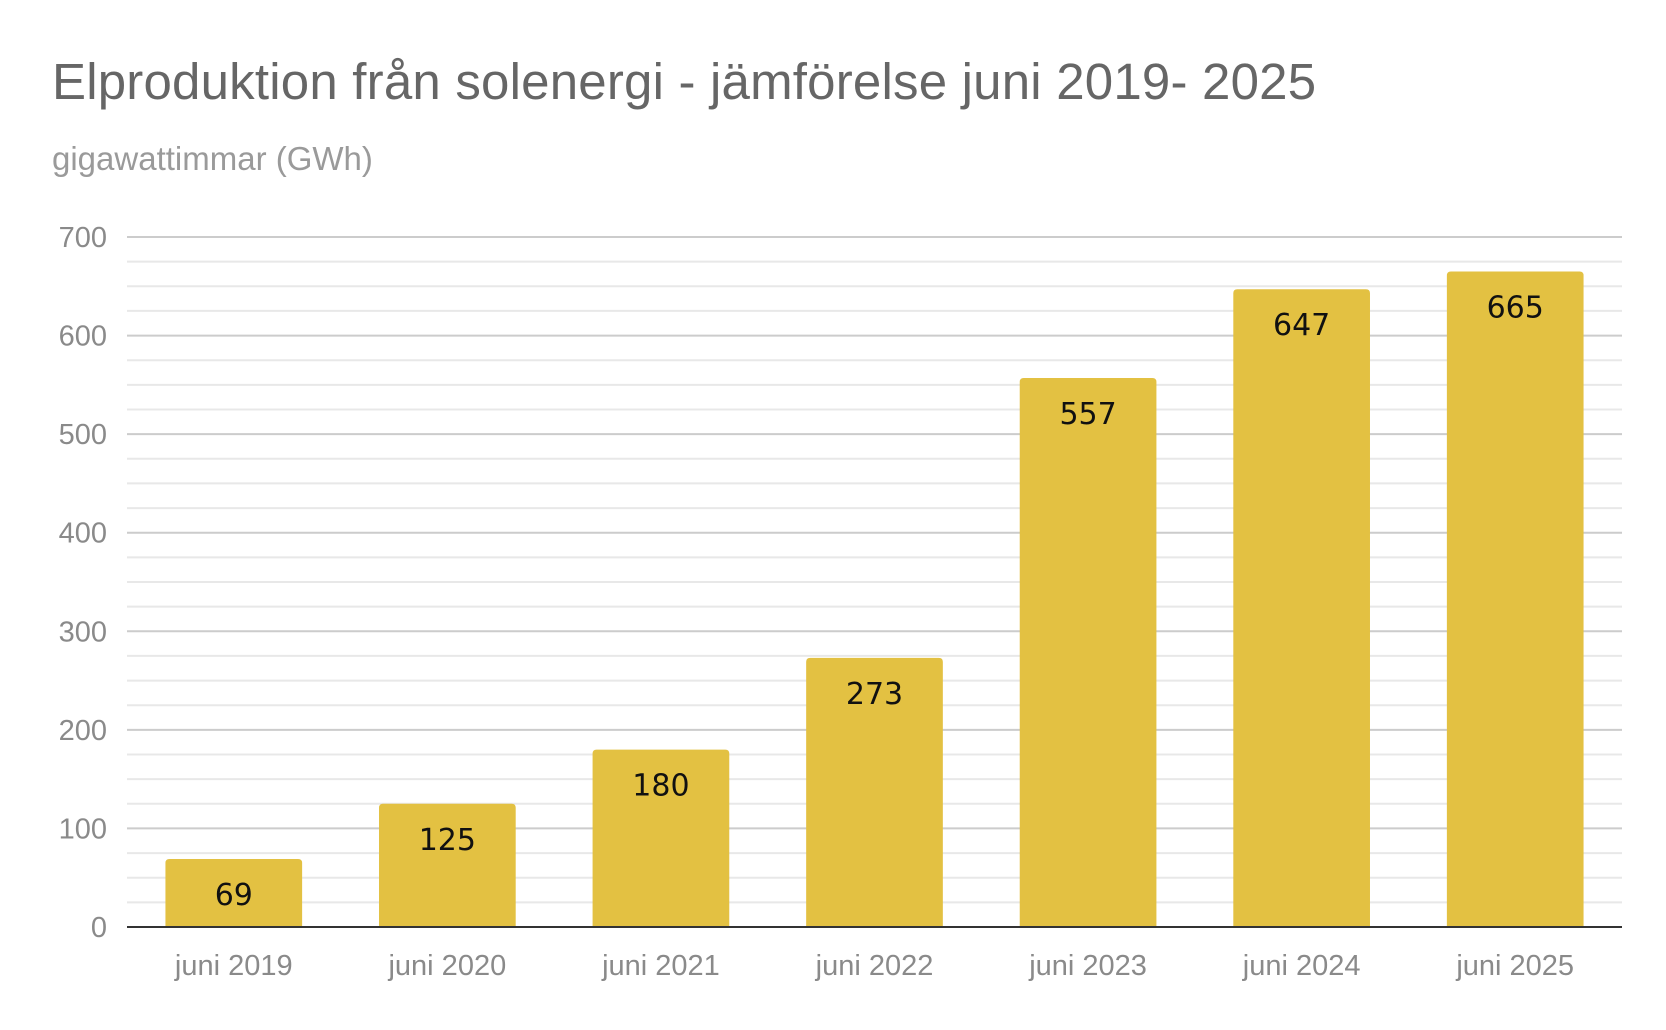  What do you see at coordinates (233, 966) in the screenshot?
I see `x-tick-label: juni 2019` at bounding box center [233, 966].